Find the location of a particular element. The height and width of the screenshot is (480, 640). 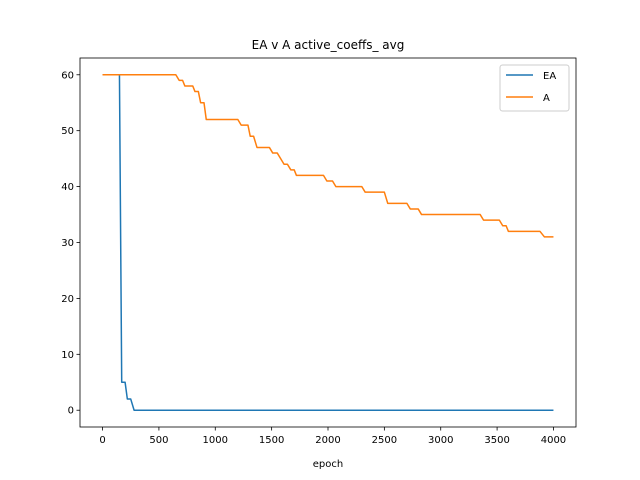

y-tick-label: 40 is located at coordinates (67, 187).